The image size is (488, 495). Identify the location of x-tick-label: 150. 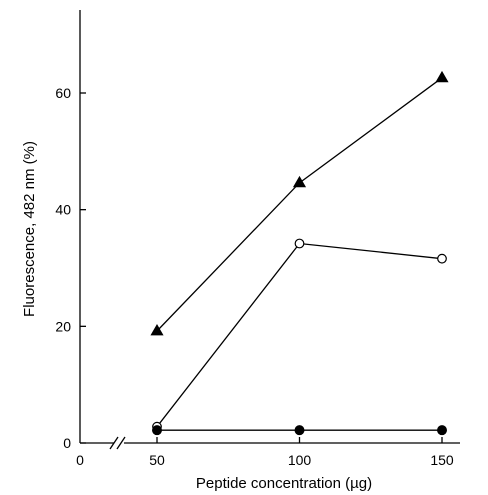
(442, 460).